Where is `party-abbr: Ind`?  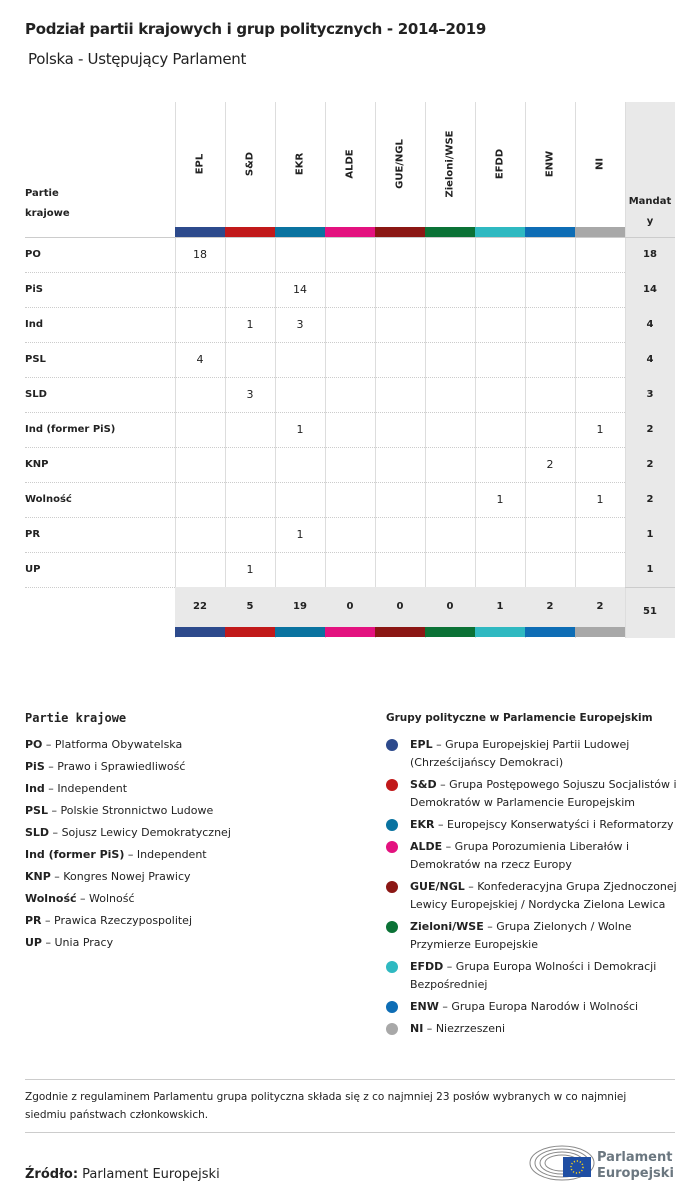 party-abbr: Ind is located at coordinates (35, 788).